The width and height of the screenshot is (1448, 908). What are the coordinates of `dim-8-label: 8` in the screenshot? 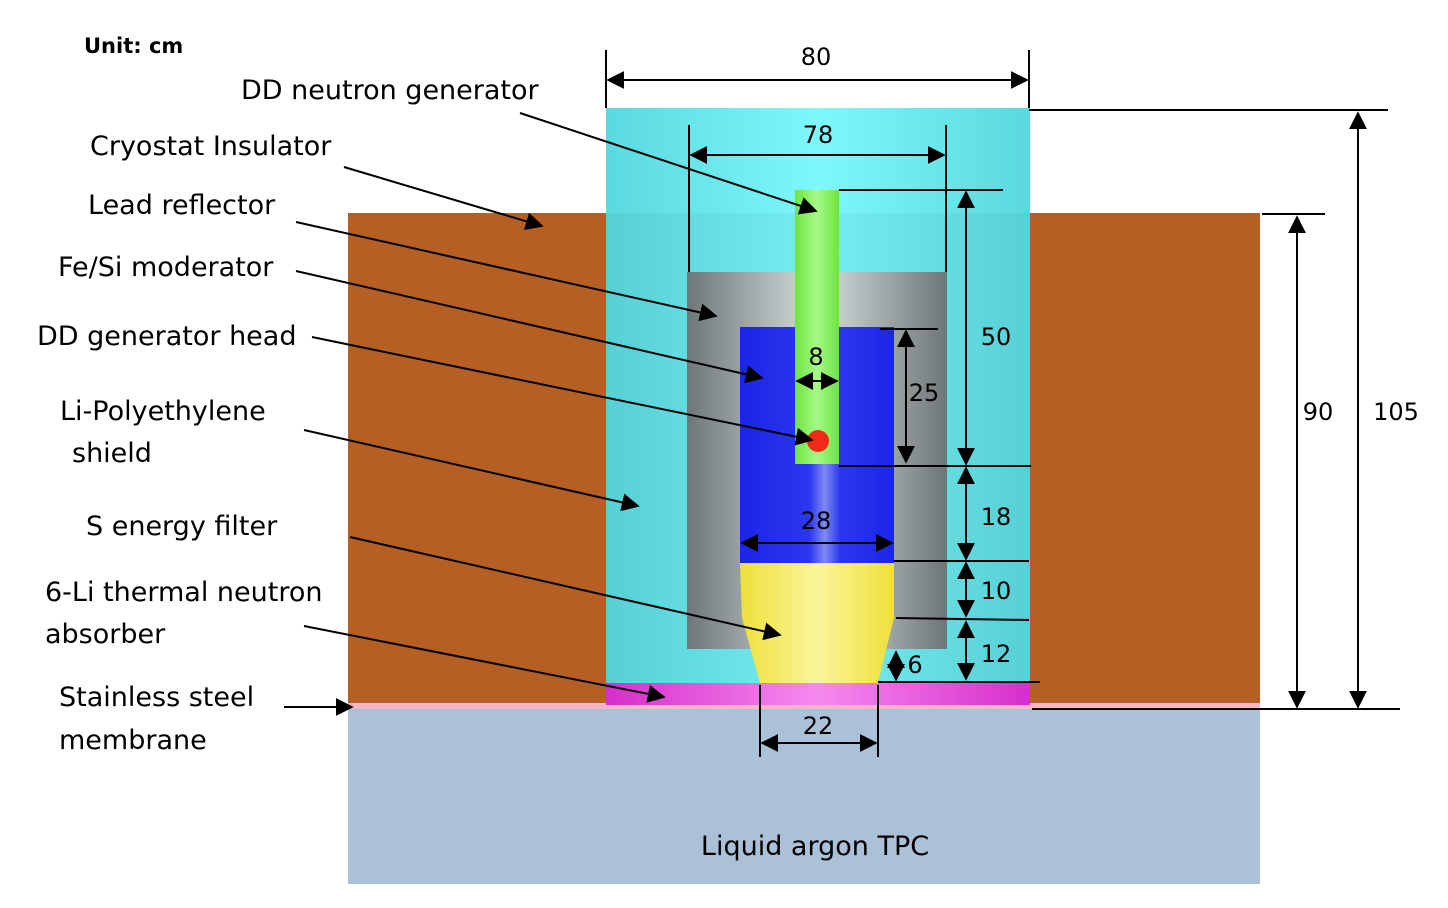 It's located at (815, 357).